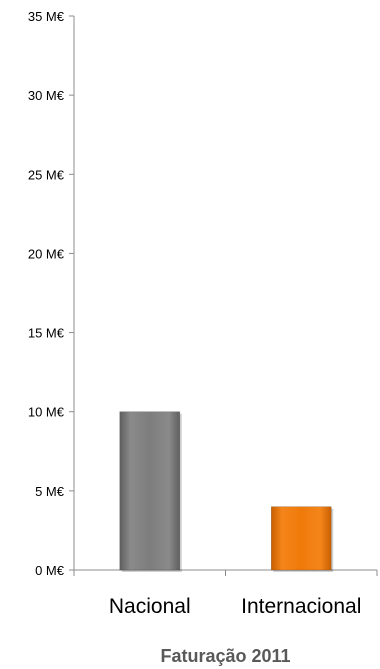 This screenshot has width=380, height=669. I want to click on y-tick-label: 35 M€, so click(46, 16).